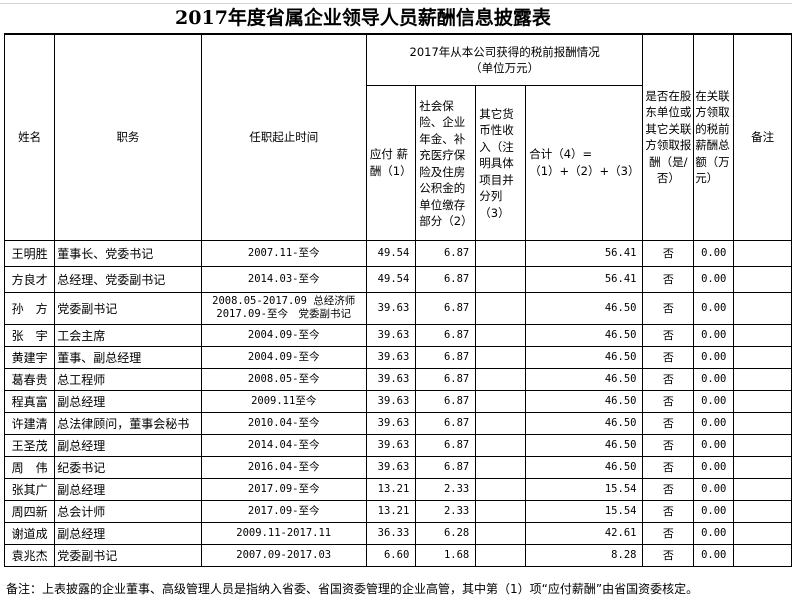  I want to click on cell-position: 党委副书记, so click(128, 555).